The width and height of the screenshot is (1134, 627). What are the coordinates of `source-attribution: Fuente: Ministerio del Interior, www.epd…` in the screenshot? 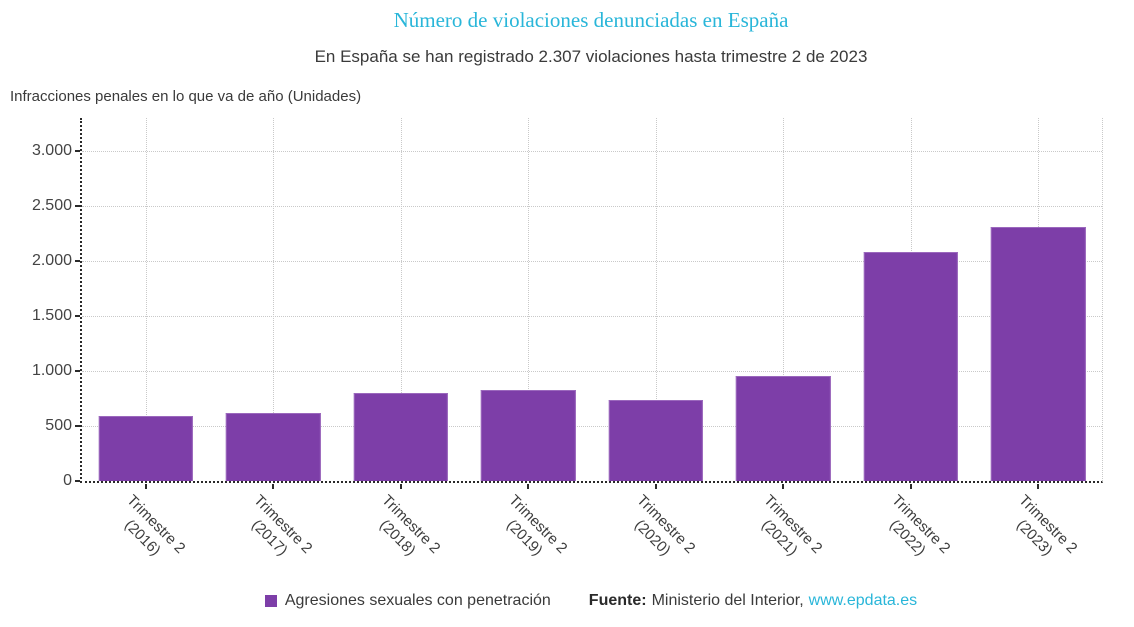 It's located at (753, 601).